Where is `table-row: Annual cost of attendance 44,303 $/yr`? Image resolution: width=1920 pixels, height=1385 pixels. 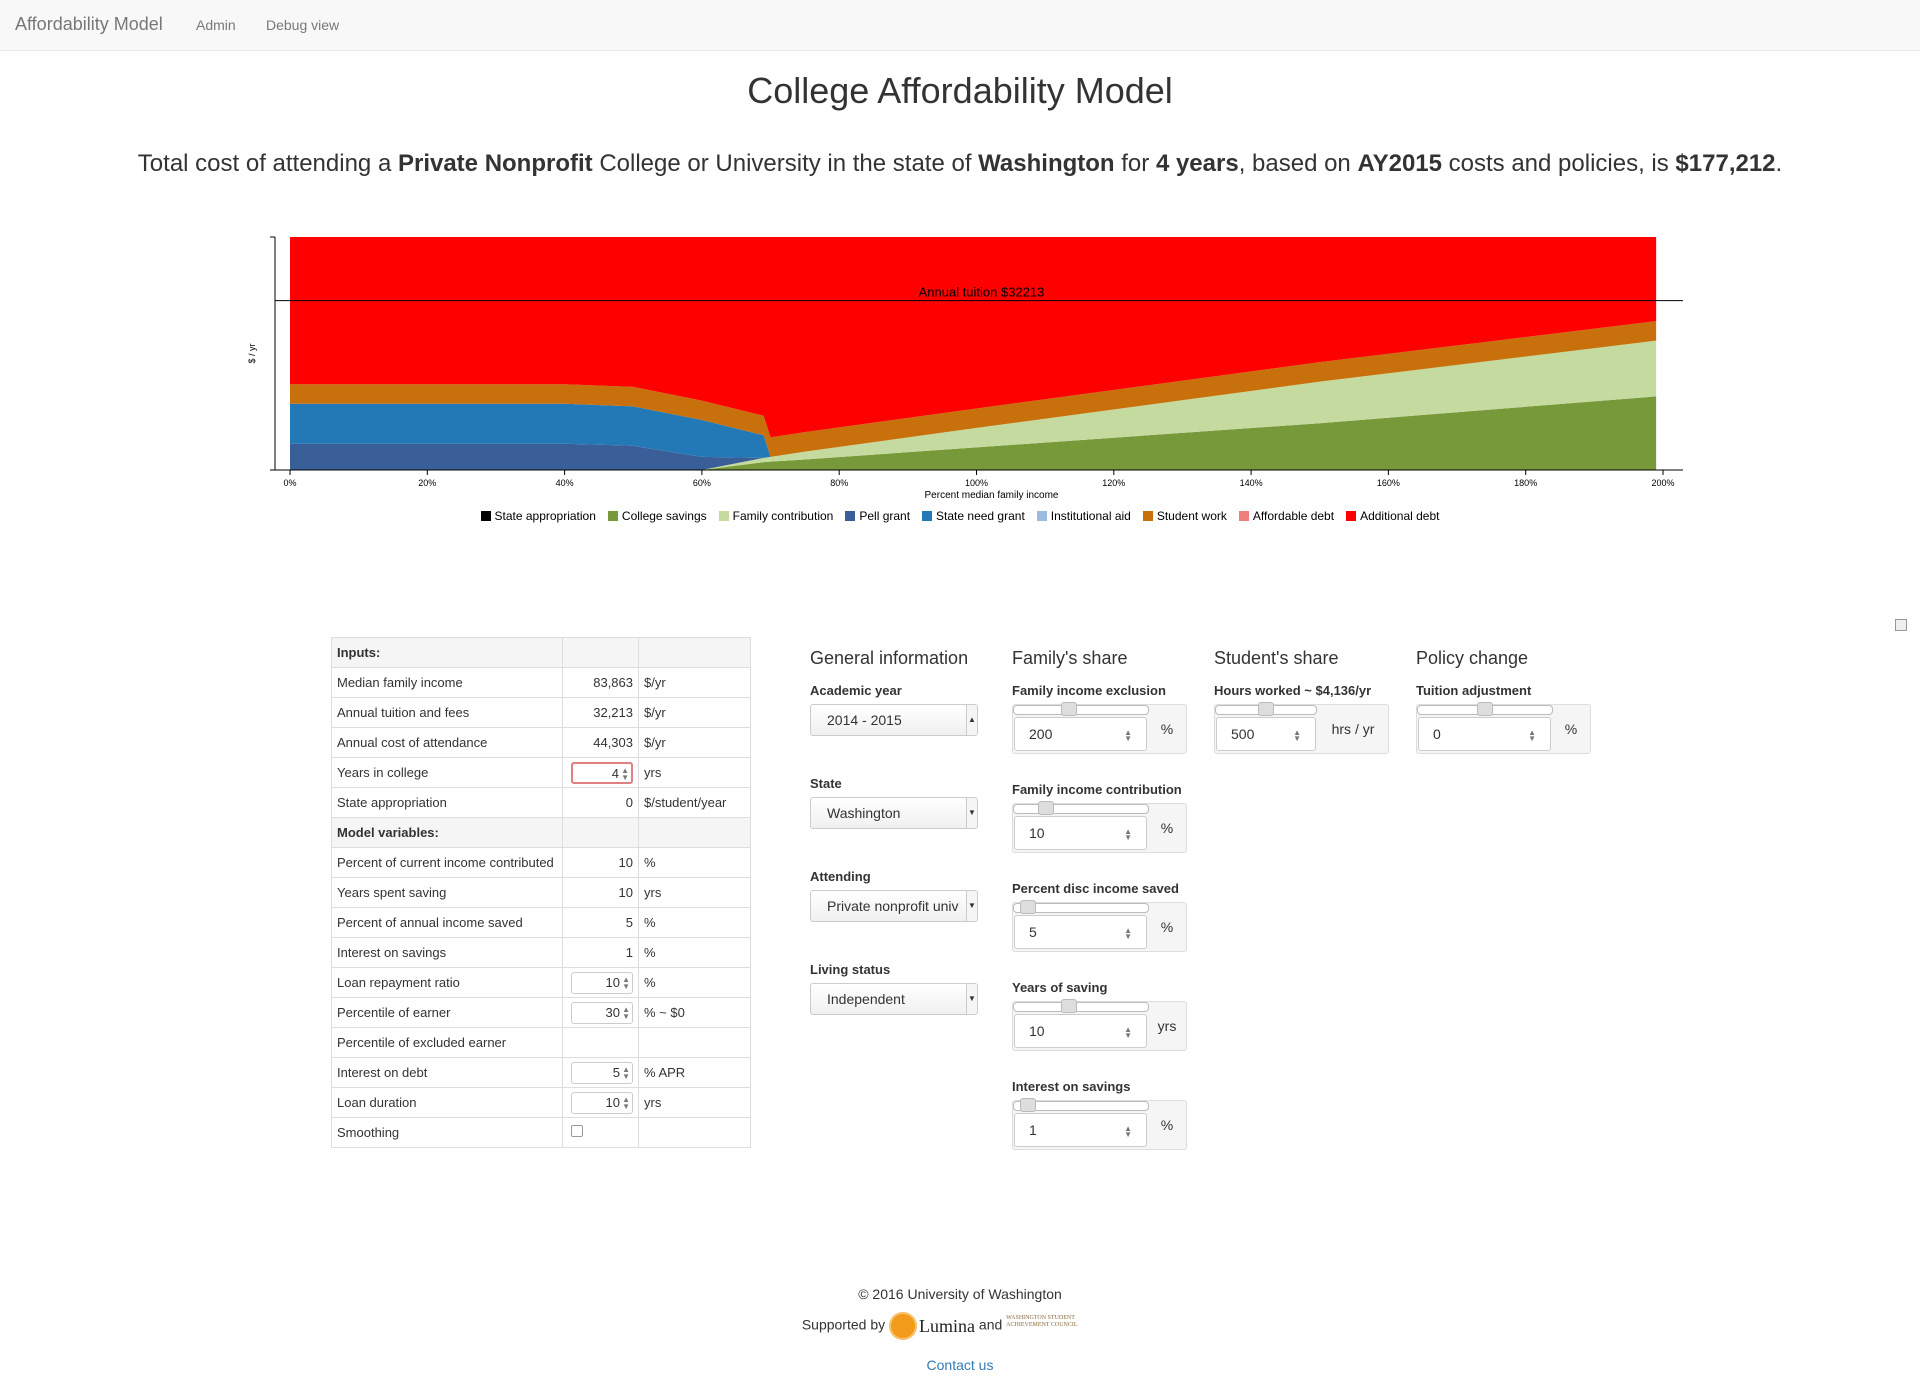 table-row: Annual cost of attendance 44,303 $/yr is located at coordinates (541, 742).